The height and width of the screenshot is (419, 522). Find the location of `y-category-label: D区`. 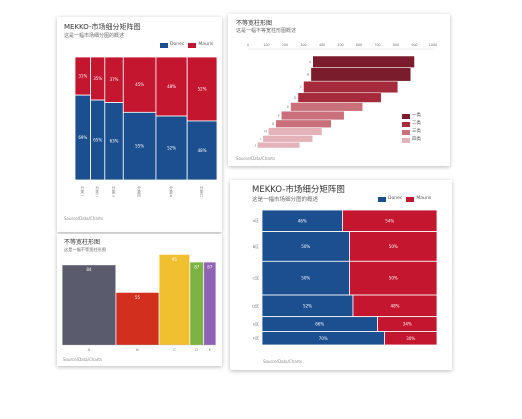

y-category-label: D区 is located at coordinates (255, 305).